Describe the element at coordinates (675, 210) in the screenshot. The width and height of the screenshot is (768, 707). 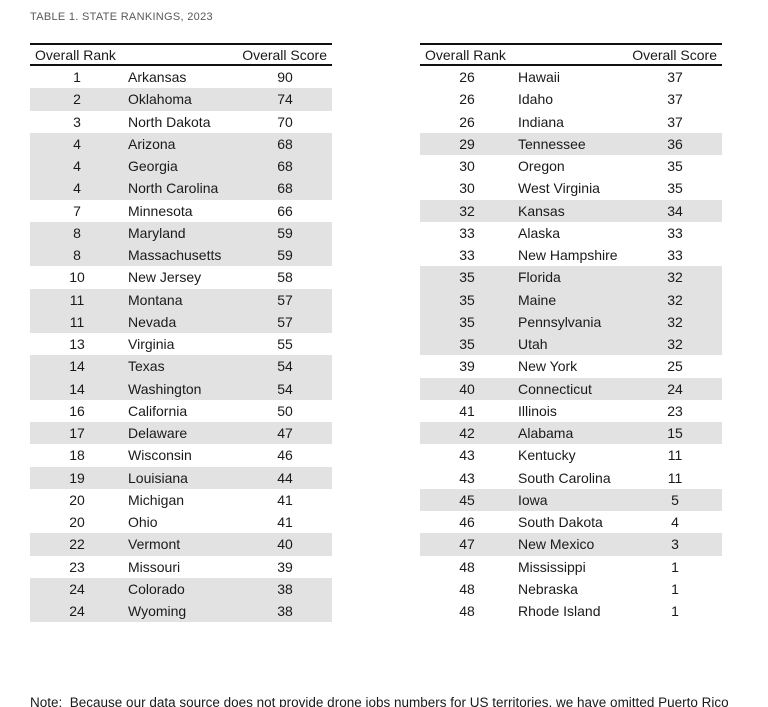
I see `score-cell: 34` at that location.